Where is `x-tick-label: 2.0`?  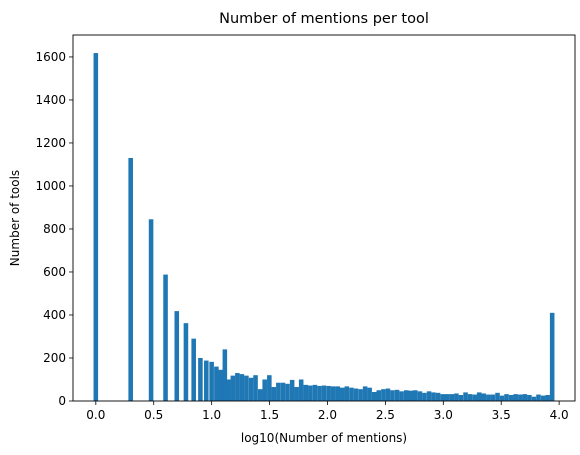
x-tick-label: 2.0 is located at coordinates (327, 415).